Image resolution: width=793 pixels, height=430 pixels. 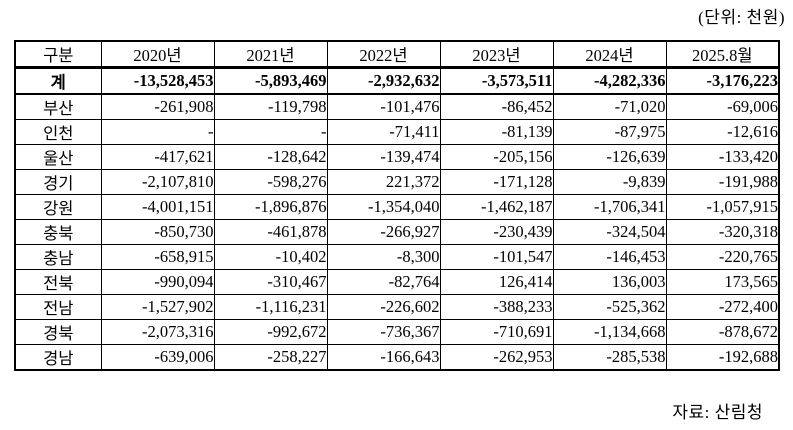 What do you see at coordinates (609, 357) in the screenshot?
I see `data-cell: -285,538` at bounding box center [609, 357].